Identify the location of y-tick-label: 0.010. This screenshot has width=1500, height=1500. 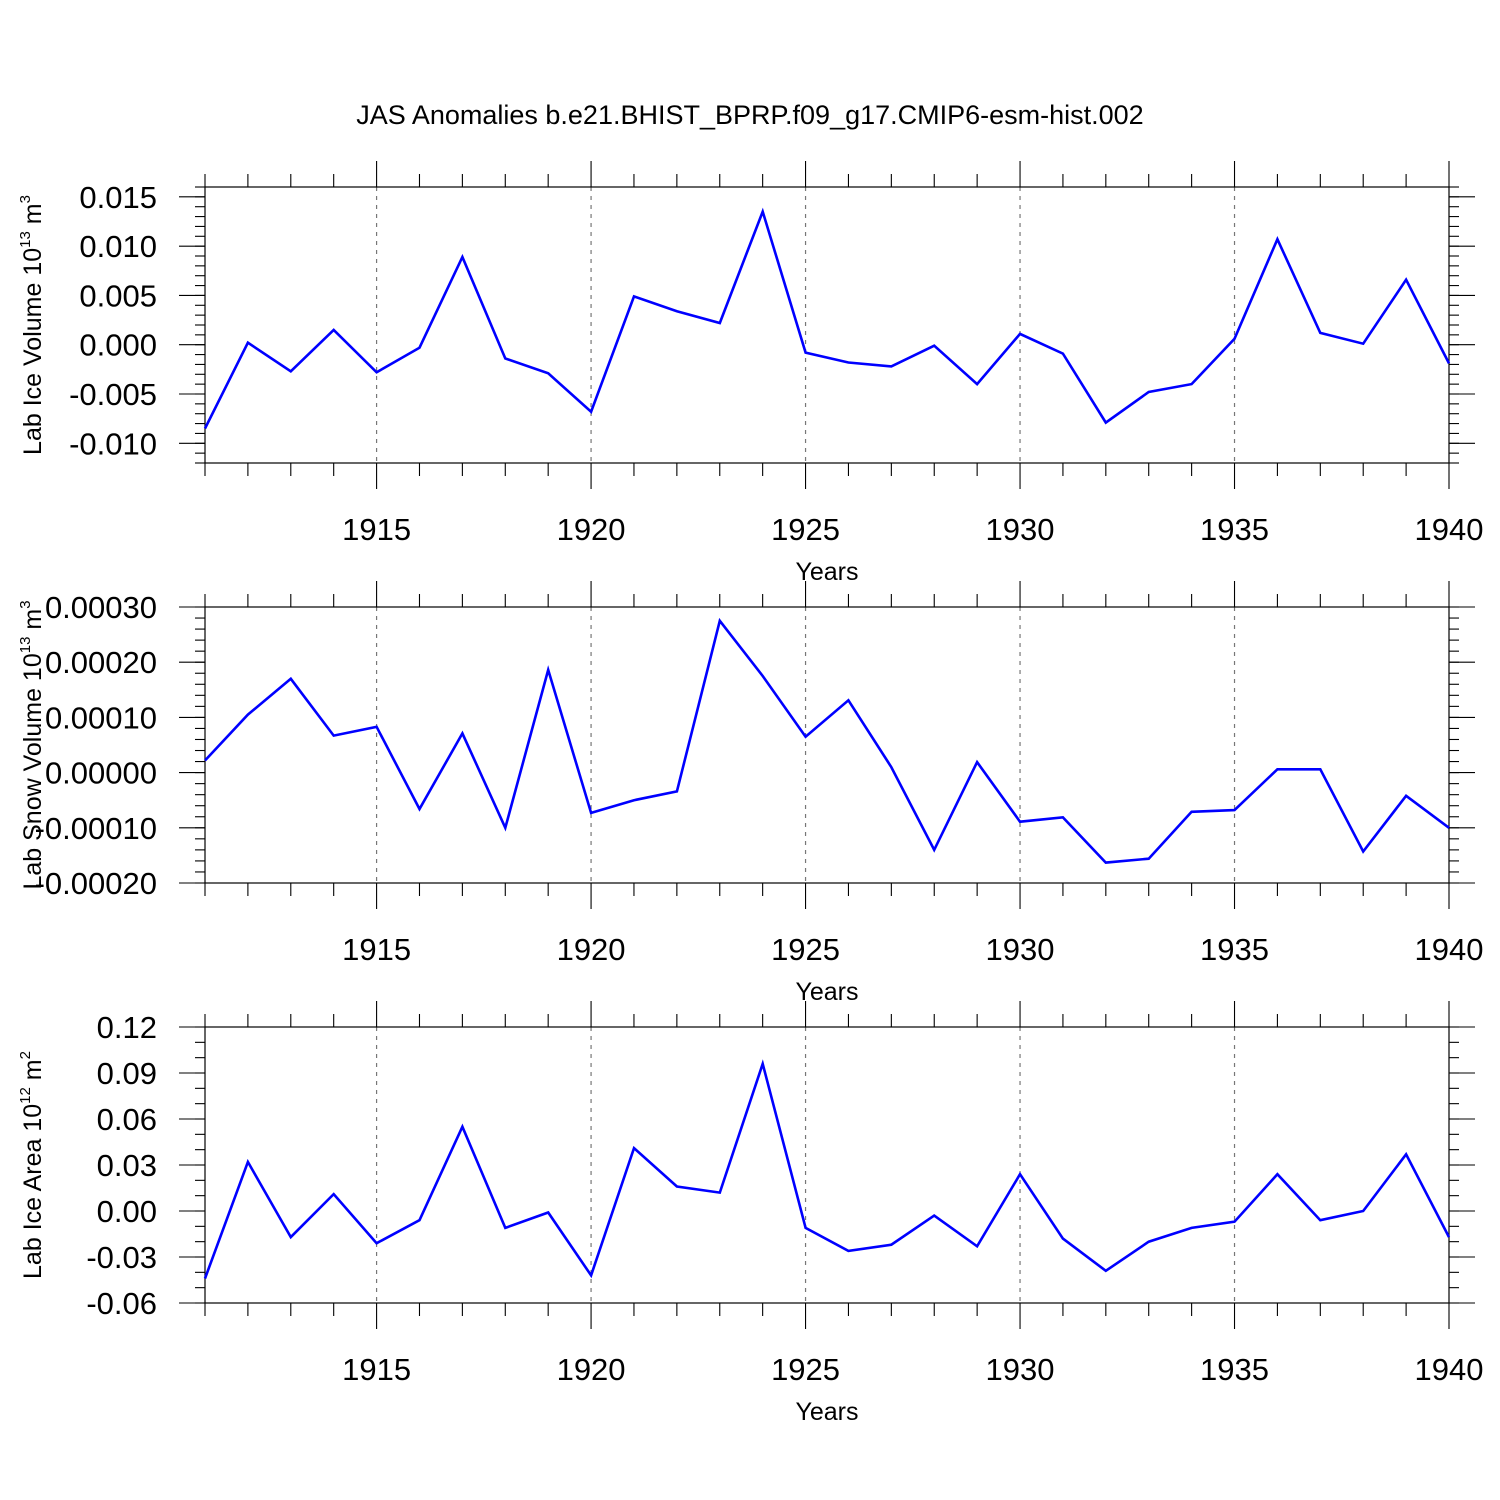
(118, 246).